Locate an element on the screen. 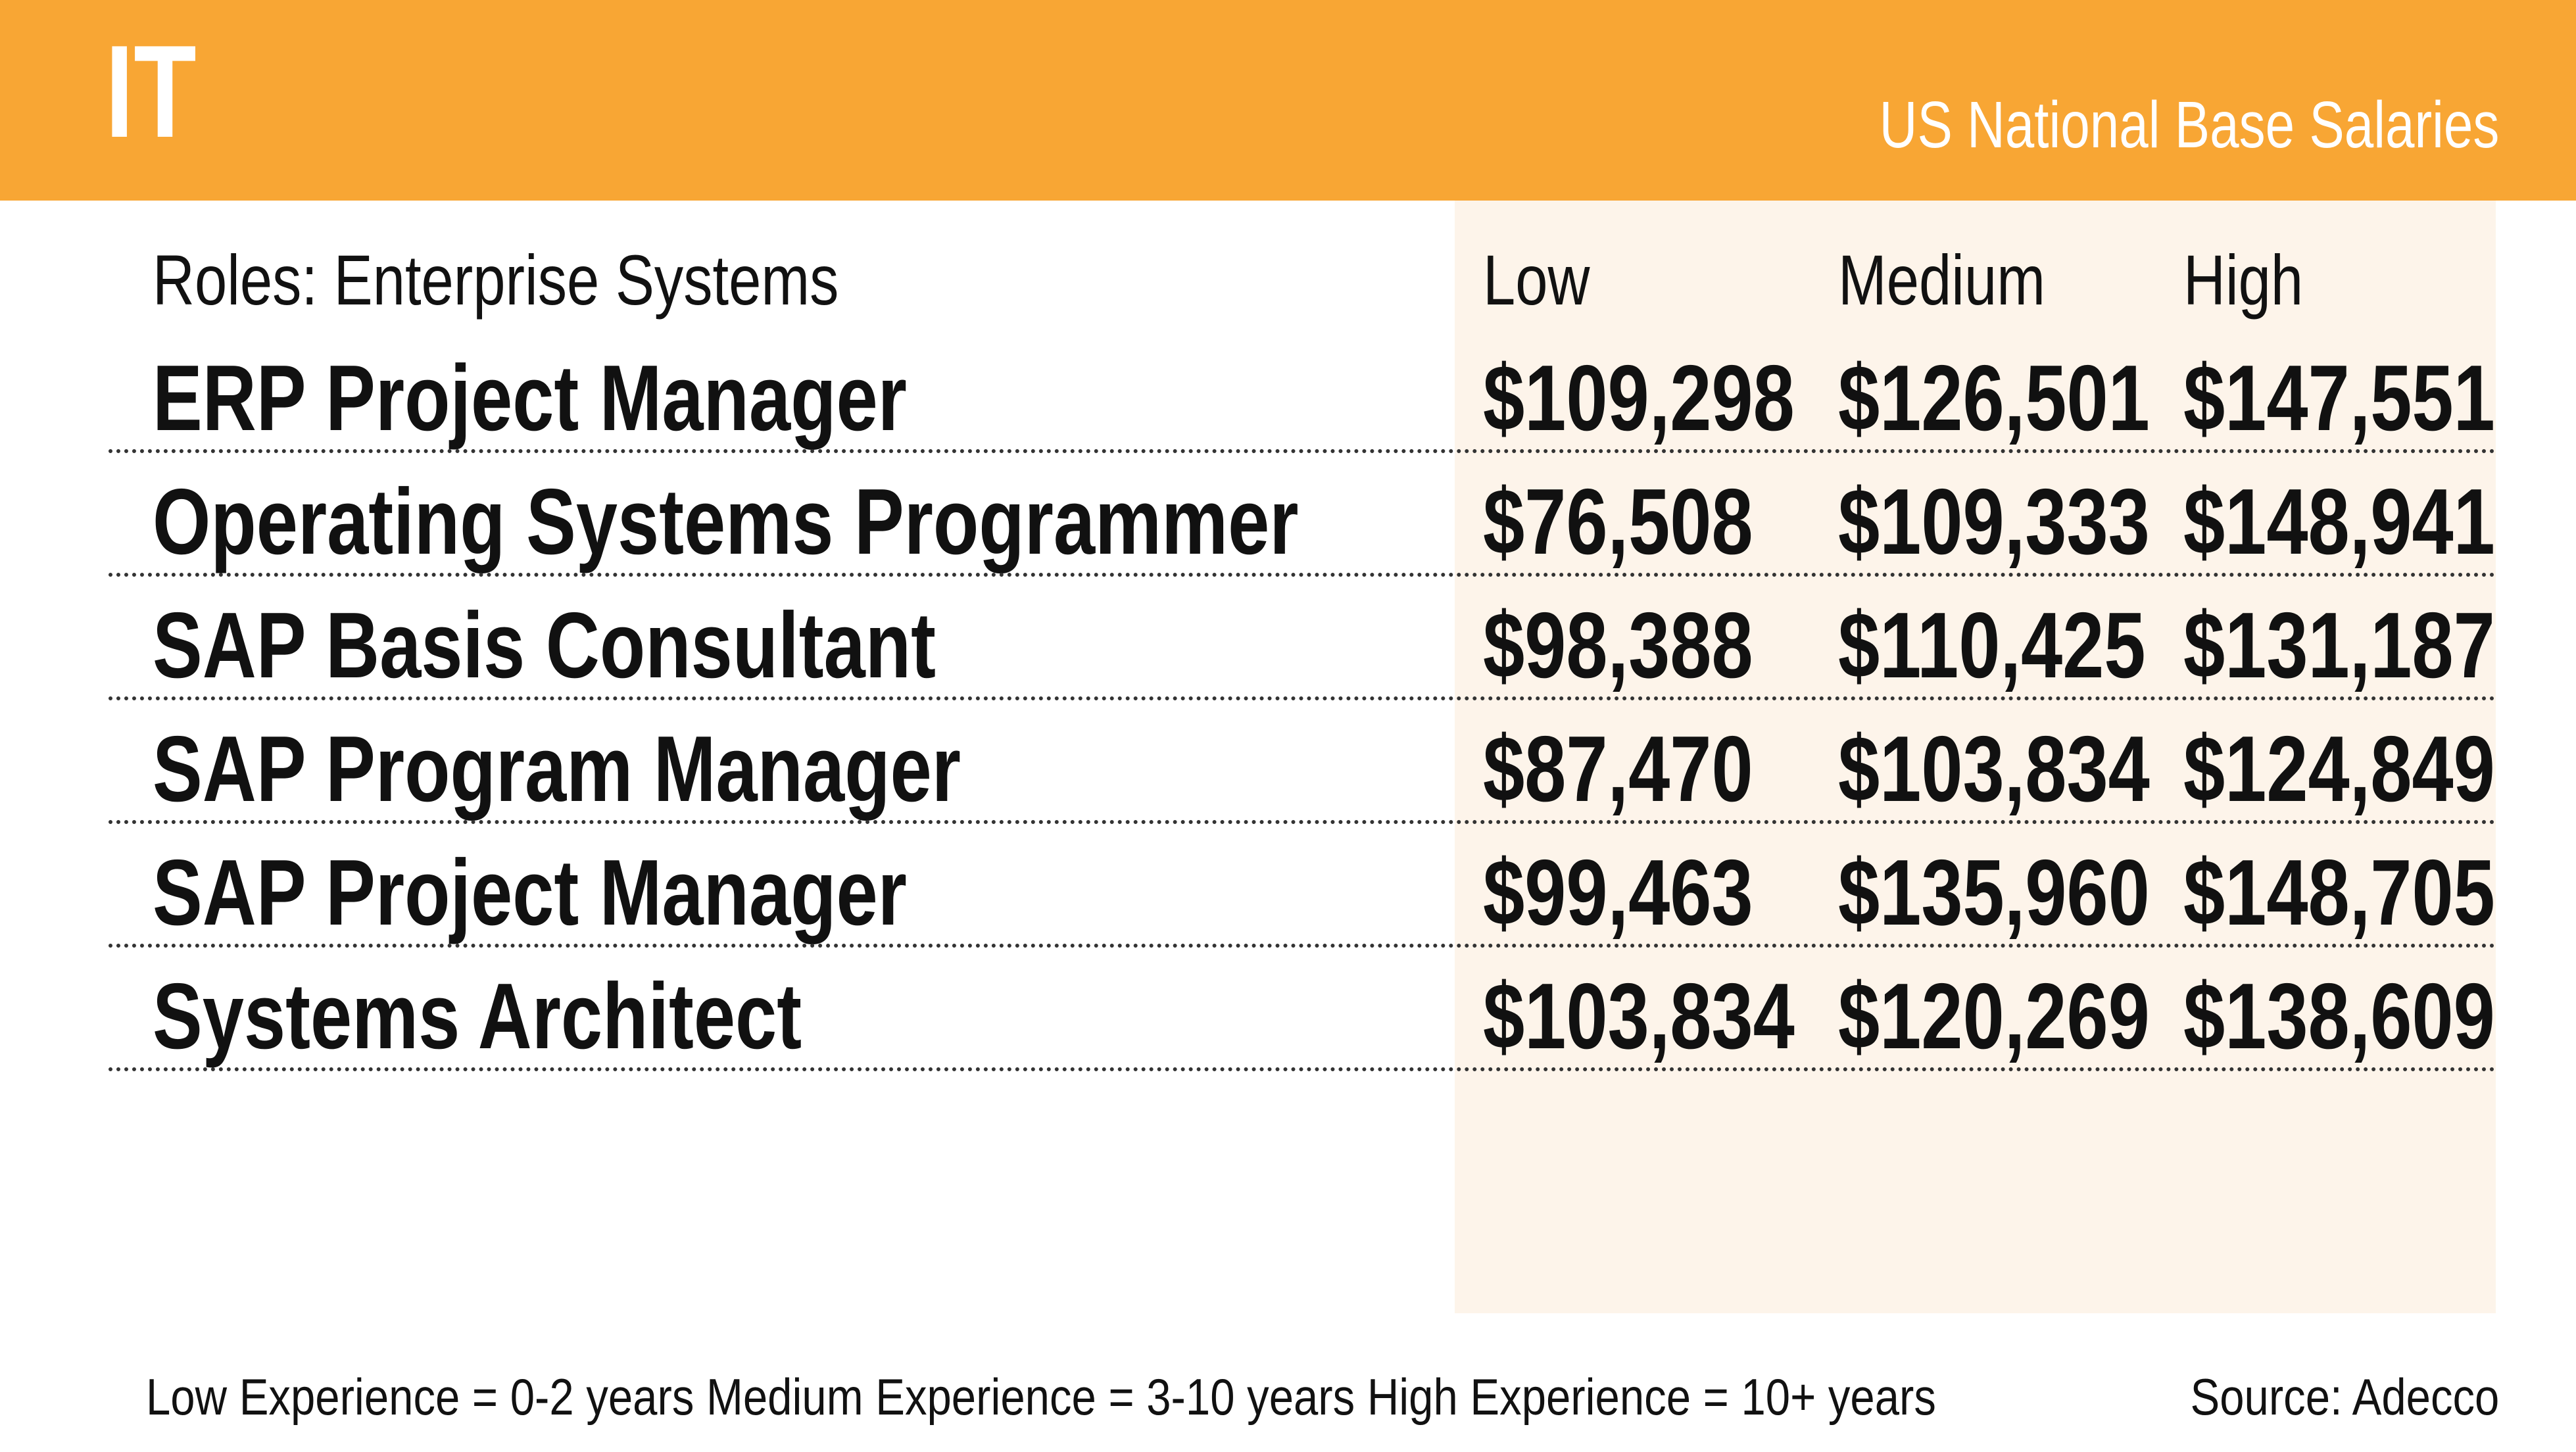 Image resolution: width=2576 pixels, height=1452 pixels. source-credit: Source: Adecco is located at coordinates (2345, 1397).